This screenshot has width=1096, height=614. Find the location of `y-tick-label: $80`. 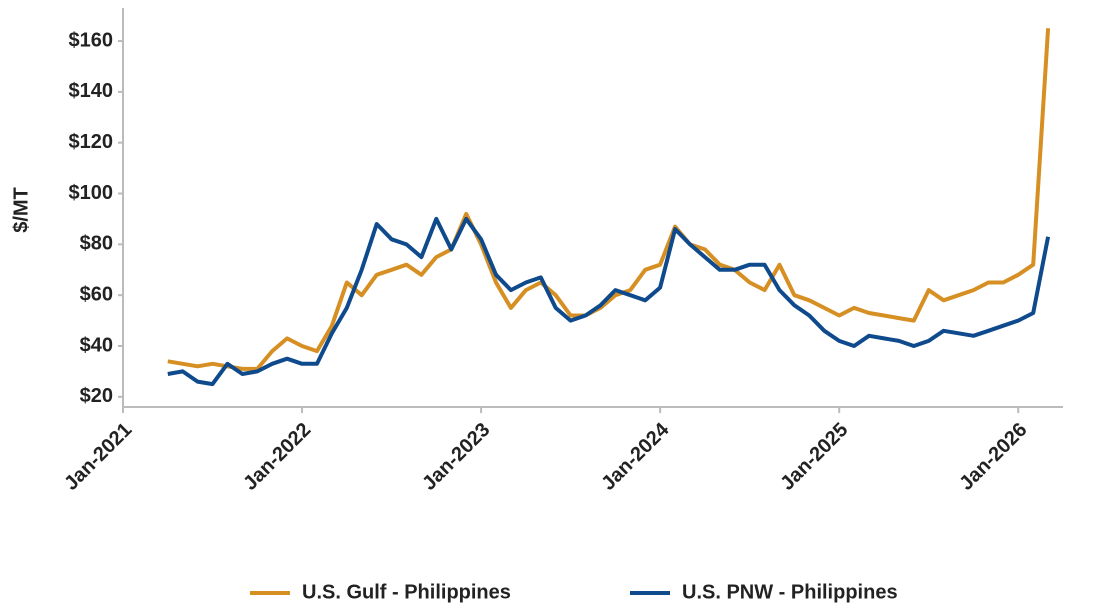

y-tick-label: $80 is located at coordinates (96, 244).